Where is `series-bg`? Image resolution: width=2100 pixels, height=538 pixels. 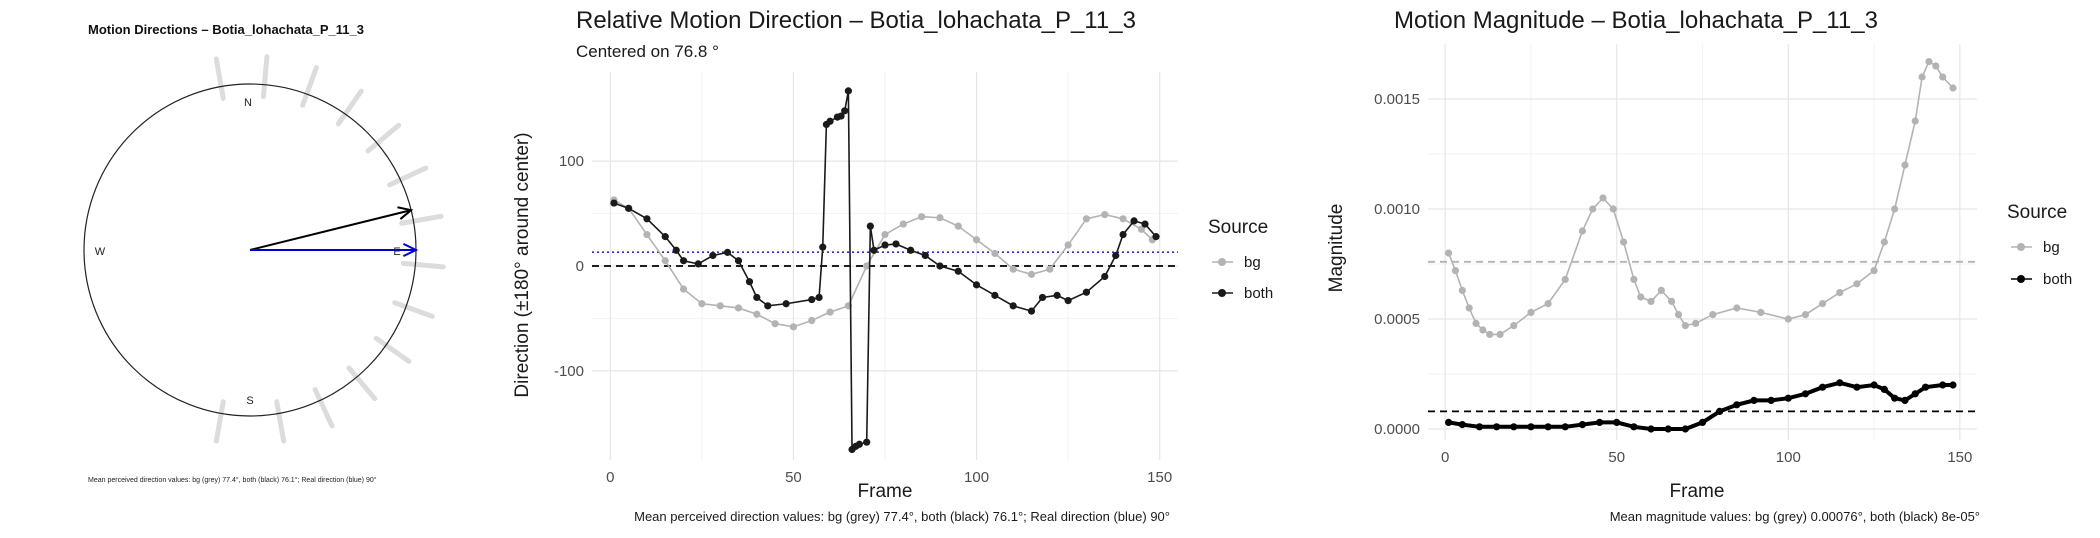 series-bg is located at coordinates (1700, 198).